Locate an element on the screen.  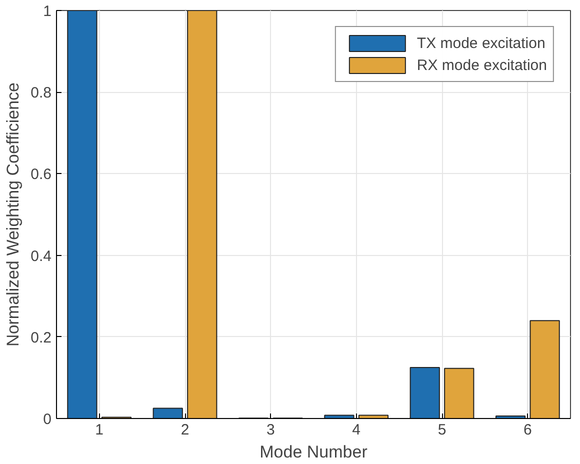
y-axis-title: Normalized Weighting Coefficience is located at coordinates (13, 214).